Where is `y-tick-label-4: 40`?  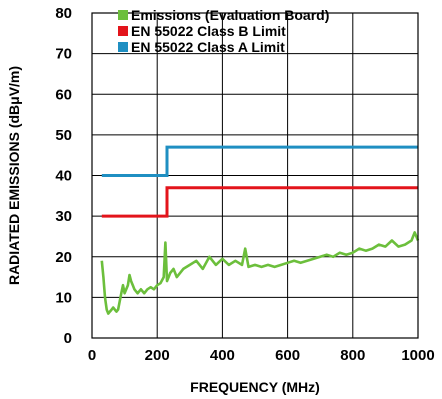 y-tick-label-4: 40 is located at coordinates (63, 176).